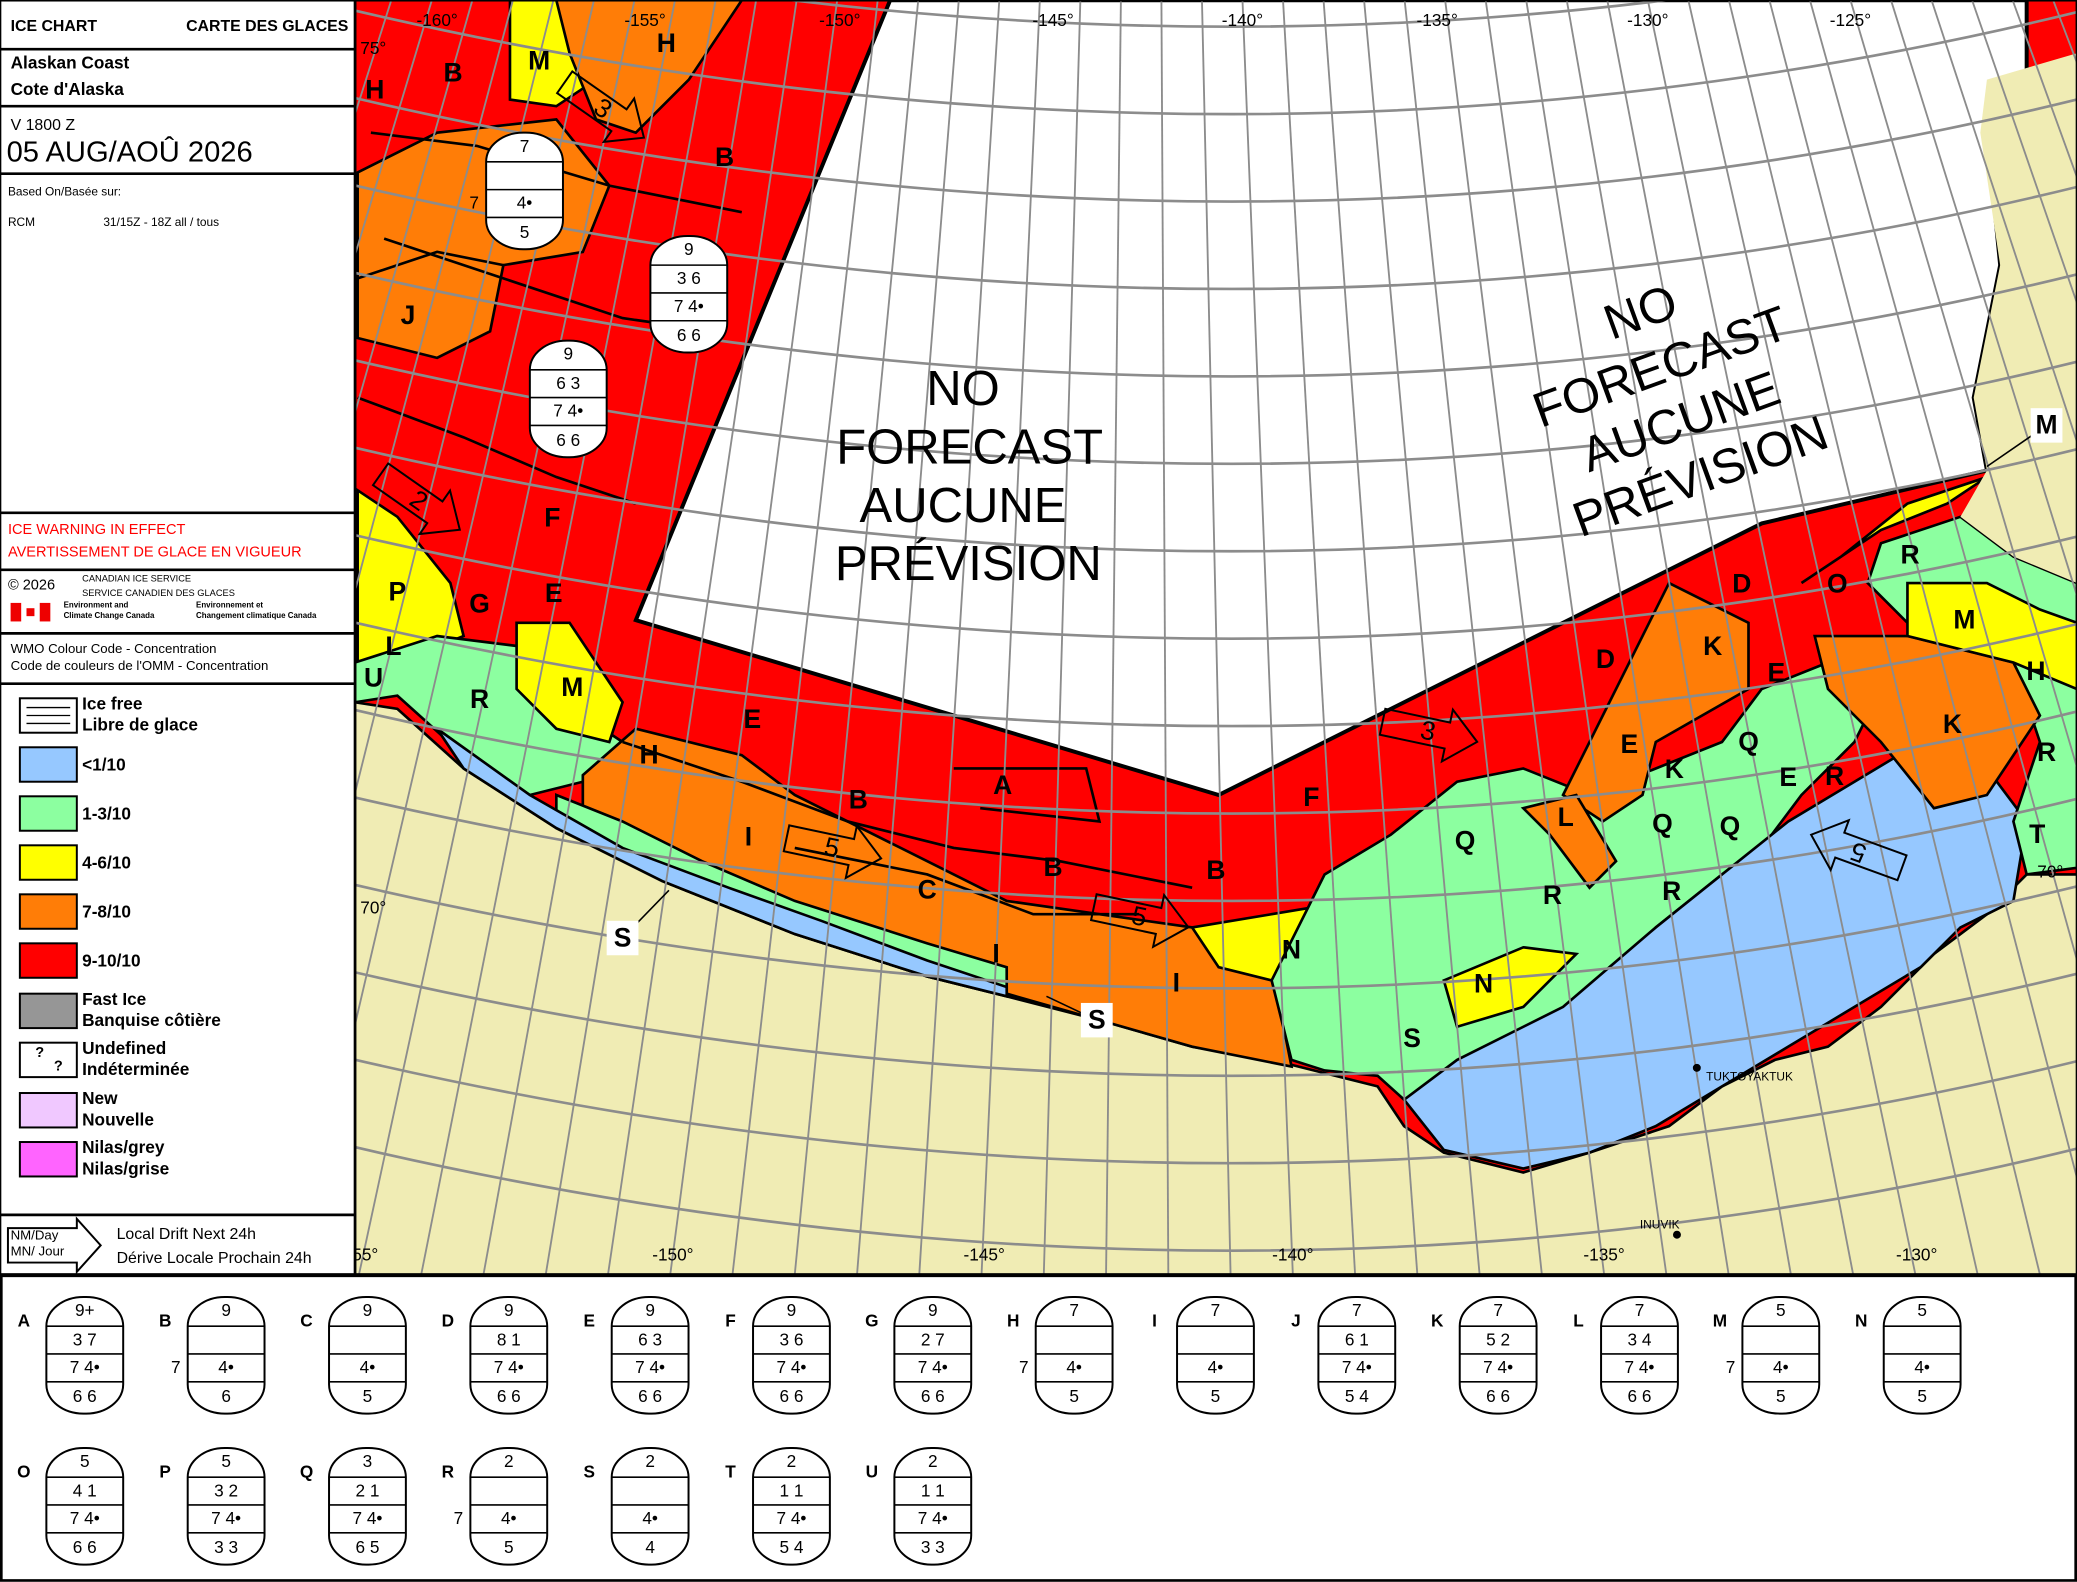 This screenshot has width=2077, height=1582. Describe the element at coordinates (256, 615) in the screenshot. I see `department: Changement climatique Canada` at that location.